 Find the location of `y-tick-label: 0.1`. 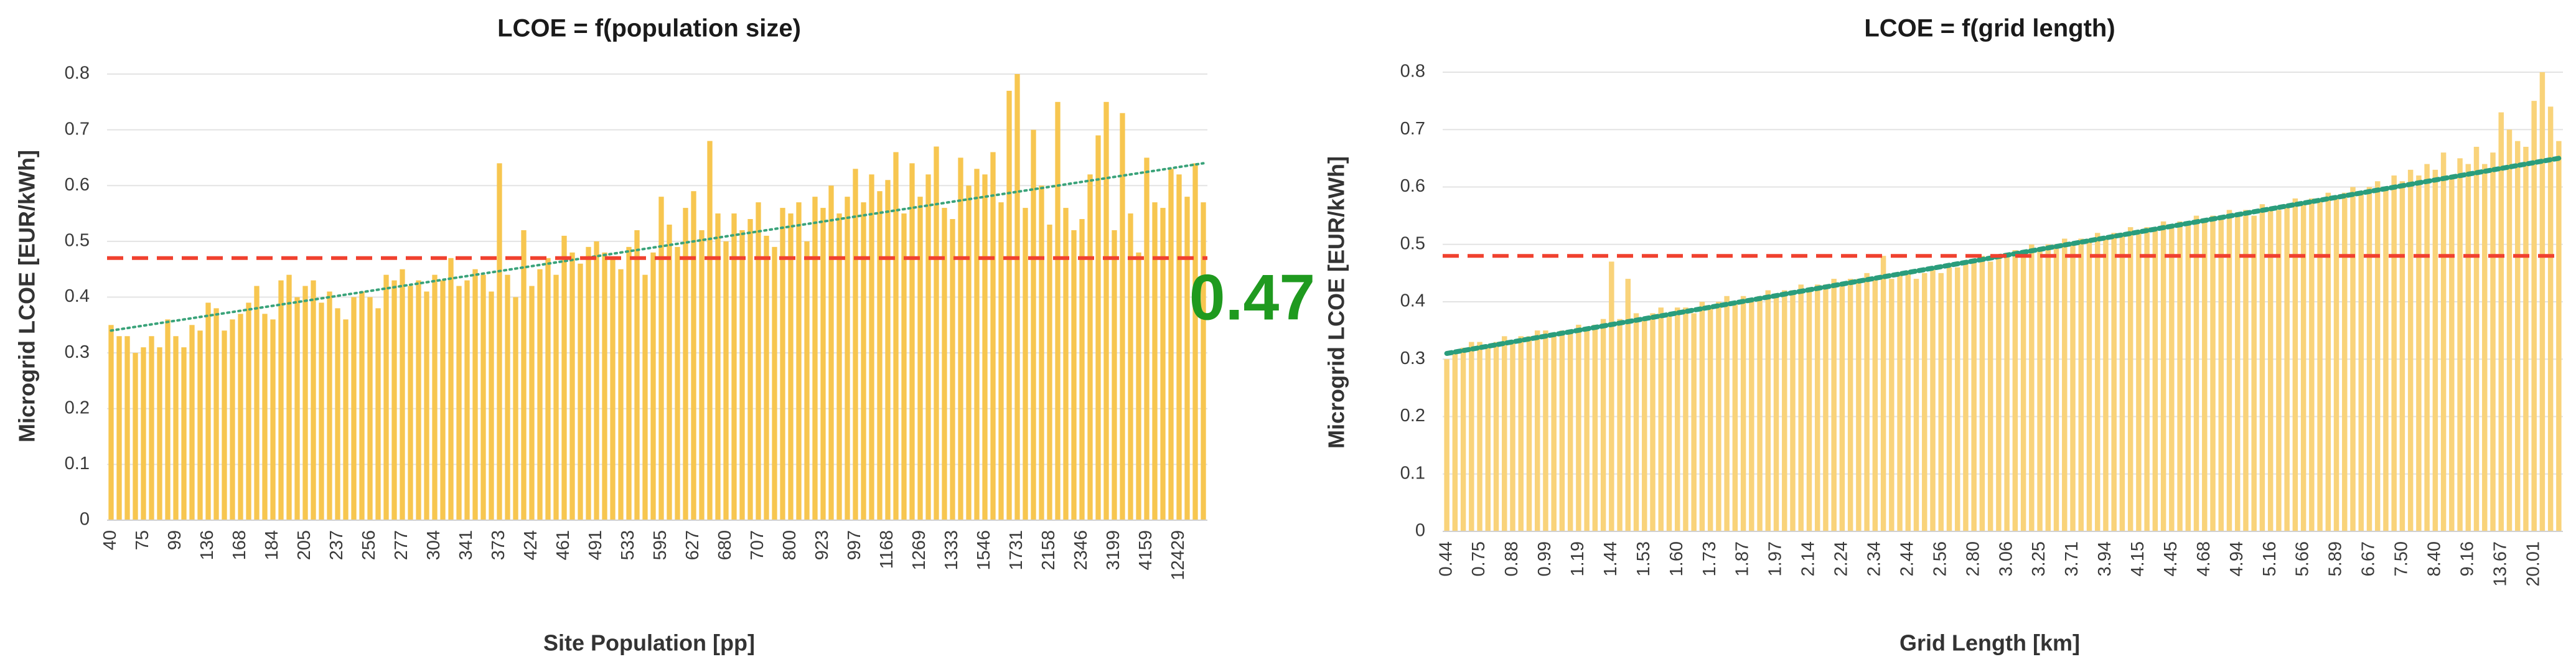

y-tick-label: 0.1 is located at coordinates (1412, 473).